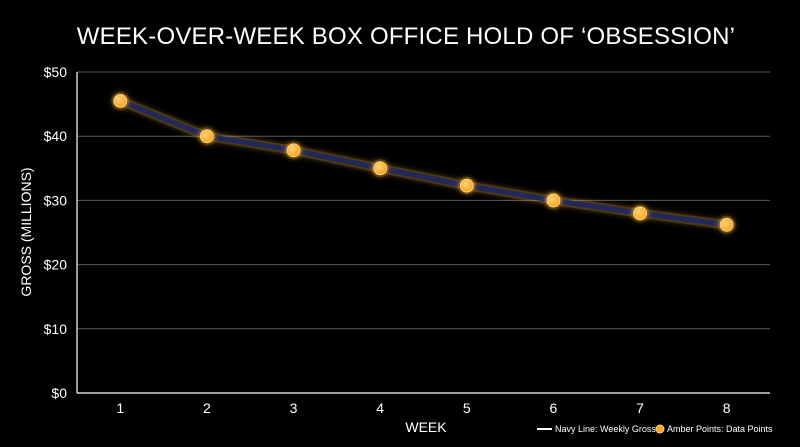  What do you see at coordinates (56, 265) in the screenshot?
I see `y-tick-label: $20` at bounding box center [56, 265].